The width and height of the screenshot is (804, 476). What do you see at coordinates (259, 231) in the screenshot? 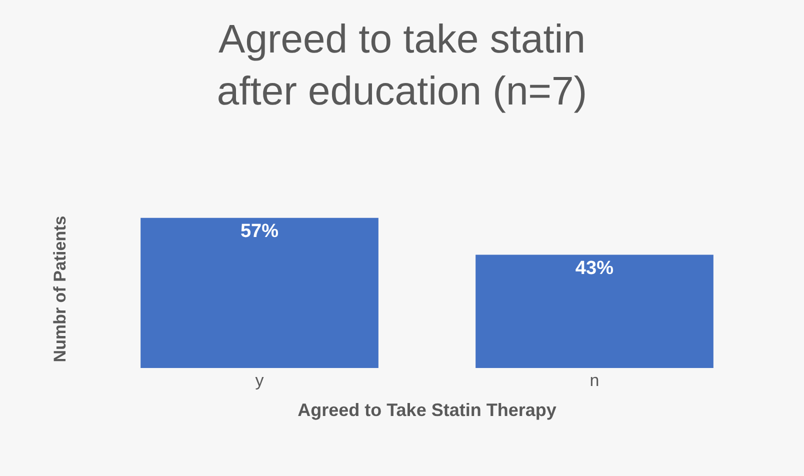
I see `data-label: 57%` at bounding box center [259, 231].